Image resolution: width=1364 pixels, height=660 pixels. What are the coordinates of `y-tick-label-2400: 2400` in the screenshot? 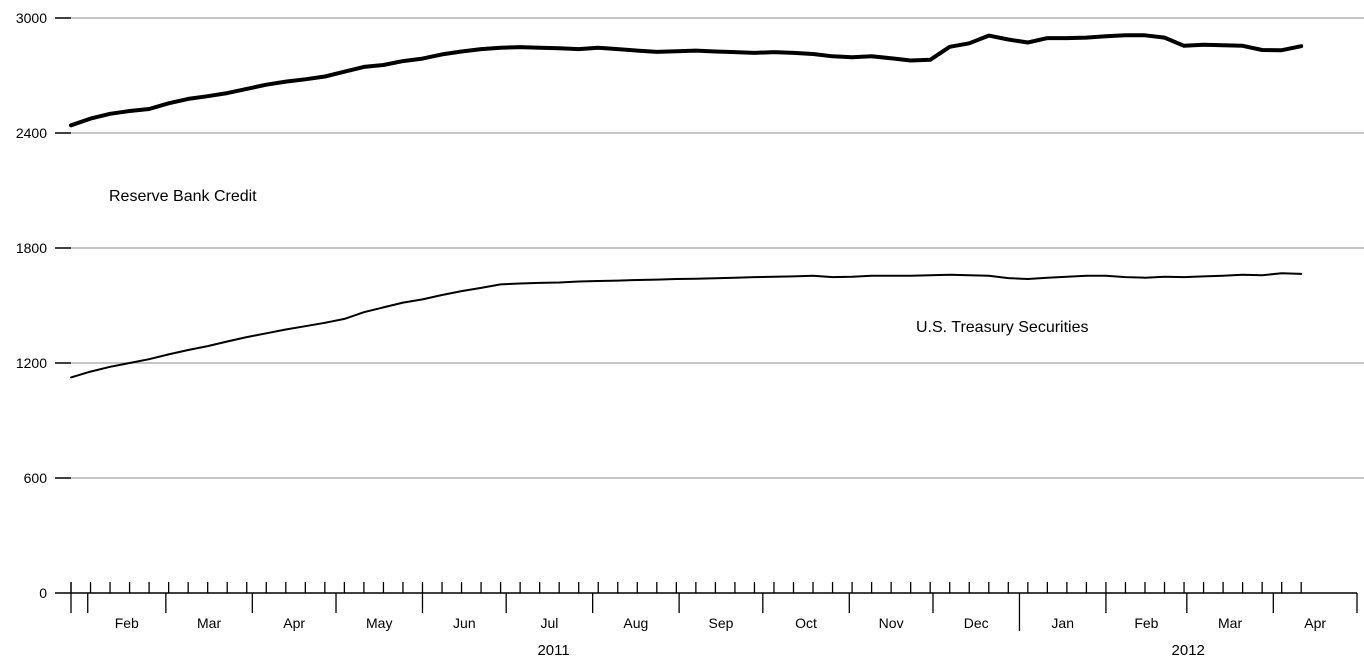 It's located at (31, 133).